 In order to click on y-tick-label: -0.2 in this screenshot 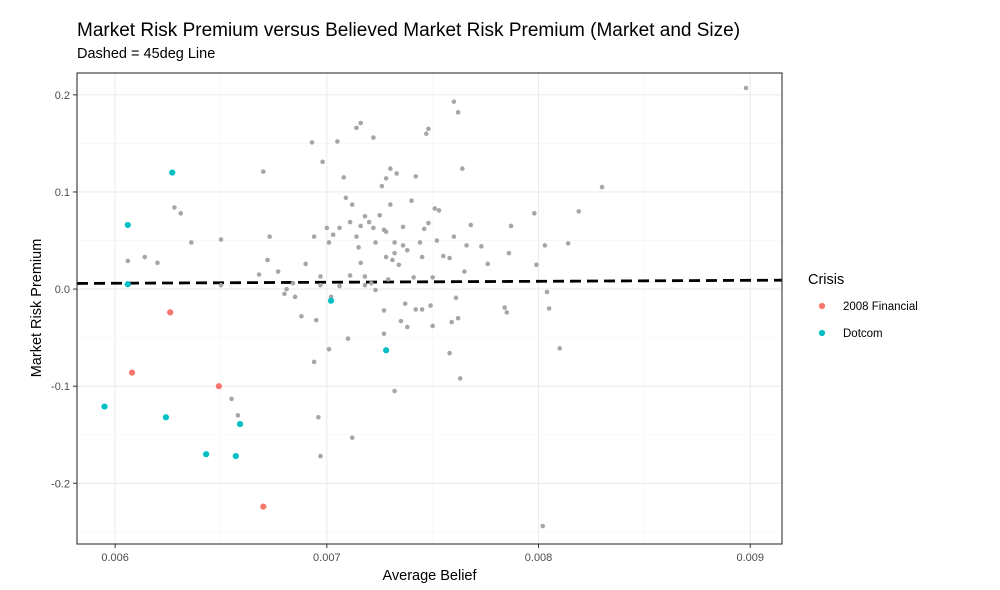, I will do `click(60, 484)`.